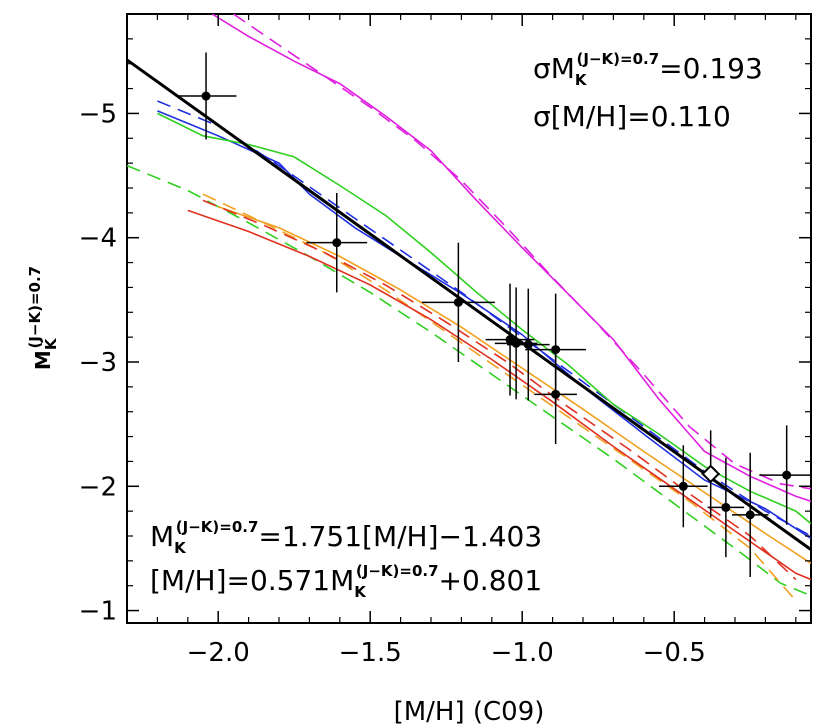 The image size is (830, 727). What do you see at coordinates (180, 548) in the screenshot?
I see `annotation-eq1-sub: K` at bounding box center [180, 548].